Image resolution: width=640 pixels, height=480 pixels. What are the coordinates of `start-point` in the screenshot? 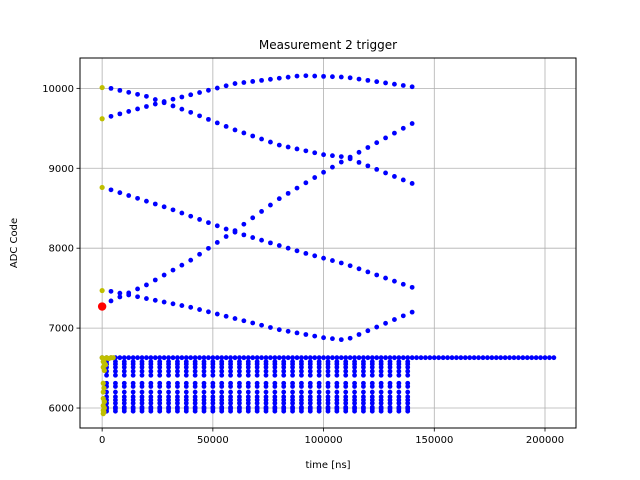 It's located at (104, 402).